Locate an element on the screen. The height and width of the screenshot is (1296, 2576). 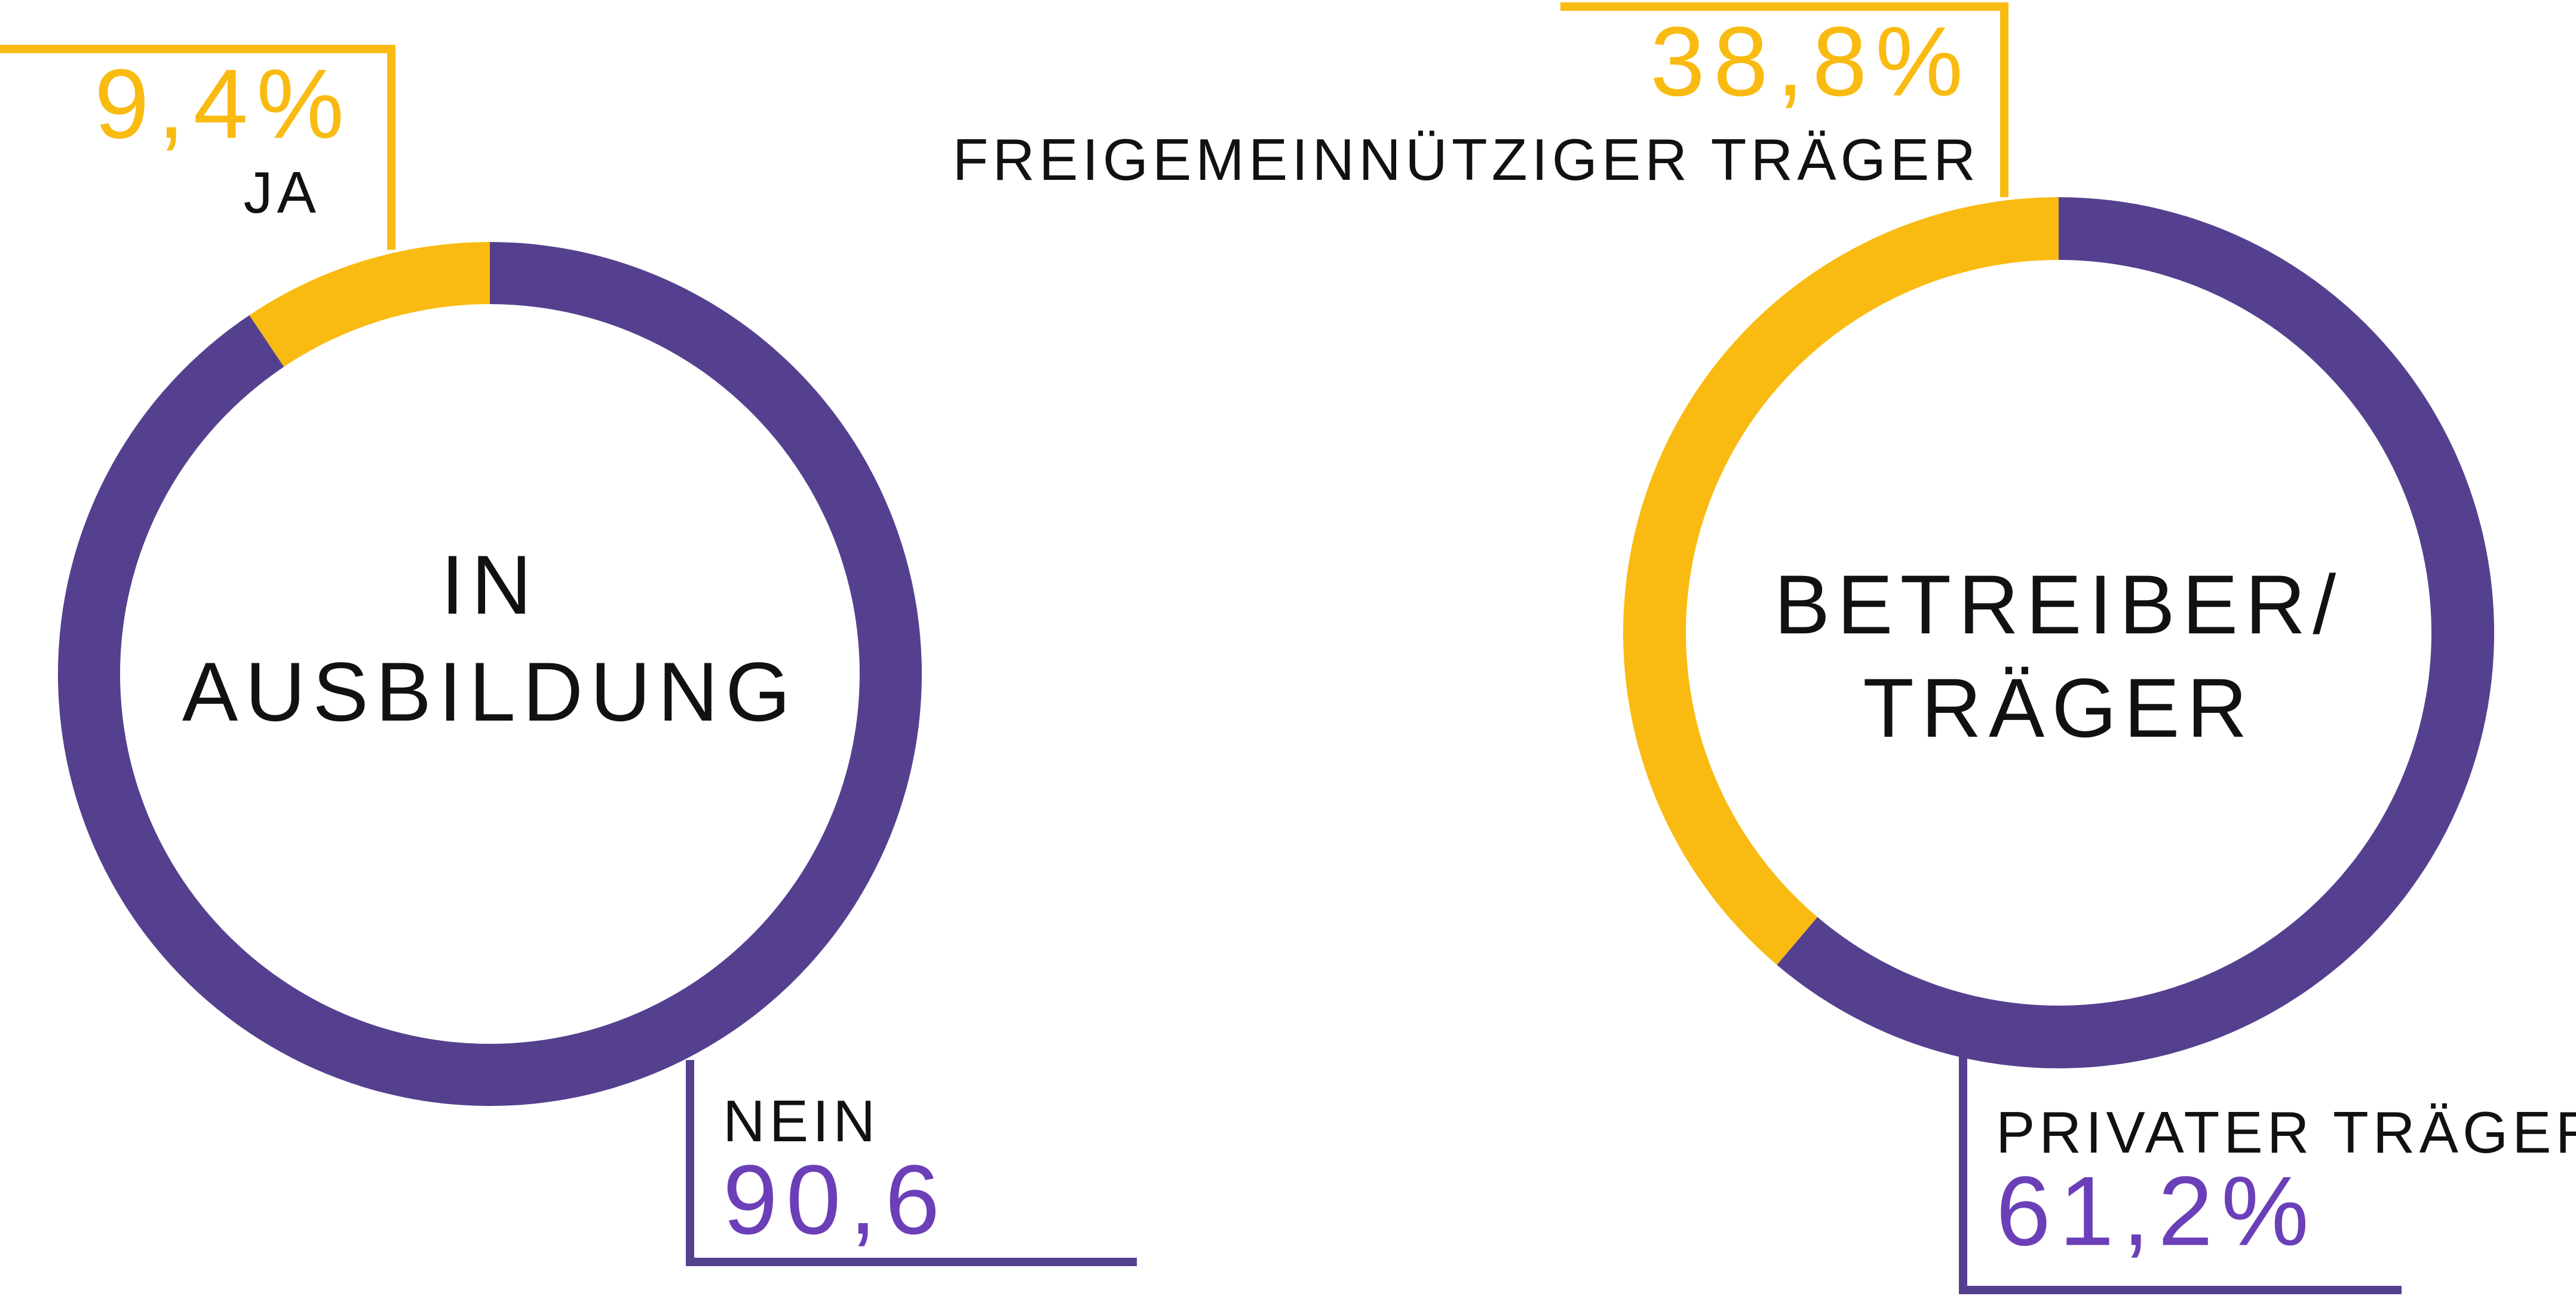
chart-title: TRÄGER is located at coordinates (2058, 708).